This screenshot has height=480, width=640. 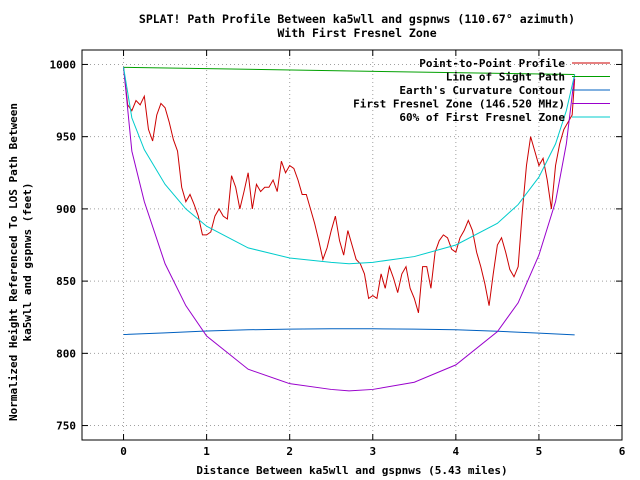 What do you see at coordinates (206, 451) in the screenshot?
I see `x-tick-label: 1` at bounding box center [206, 451].